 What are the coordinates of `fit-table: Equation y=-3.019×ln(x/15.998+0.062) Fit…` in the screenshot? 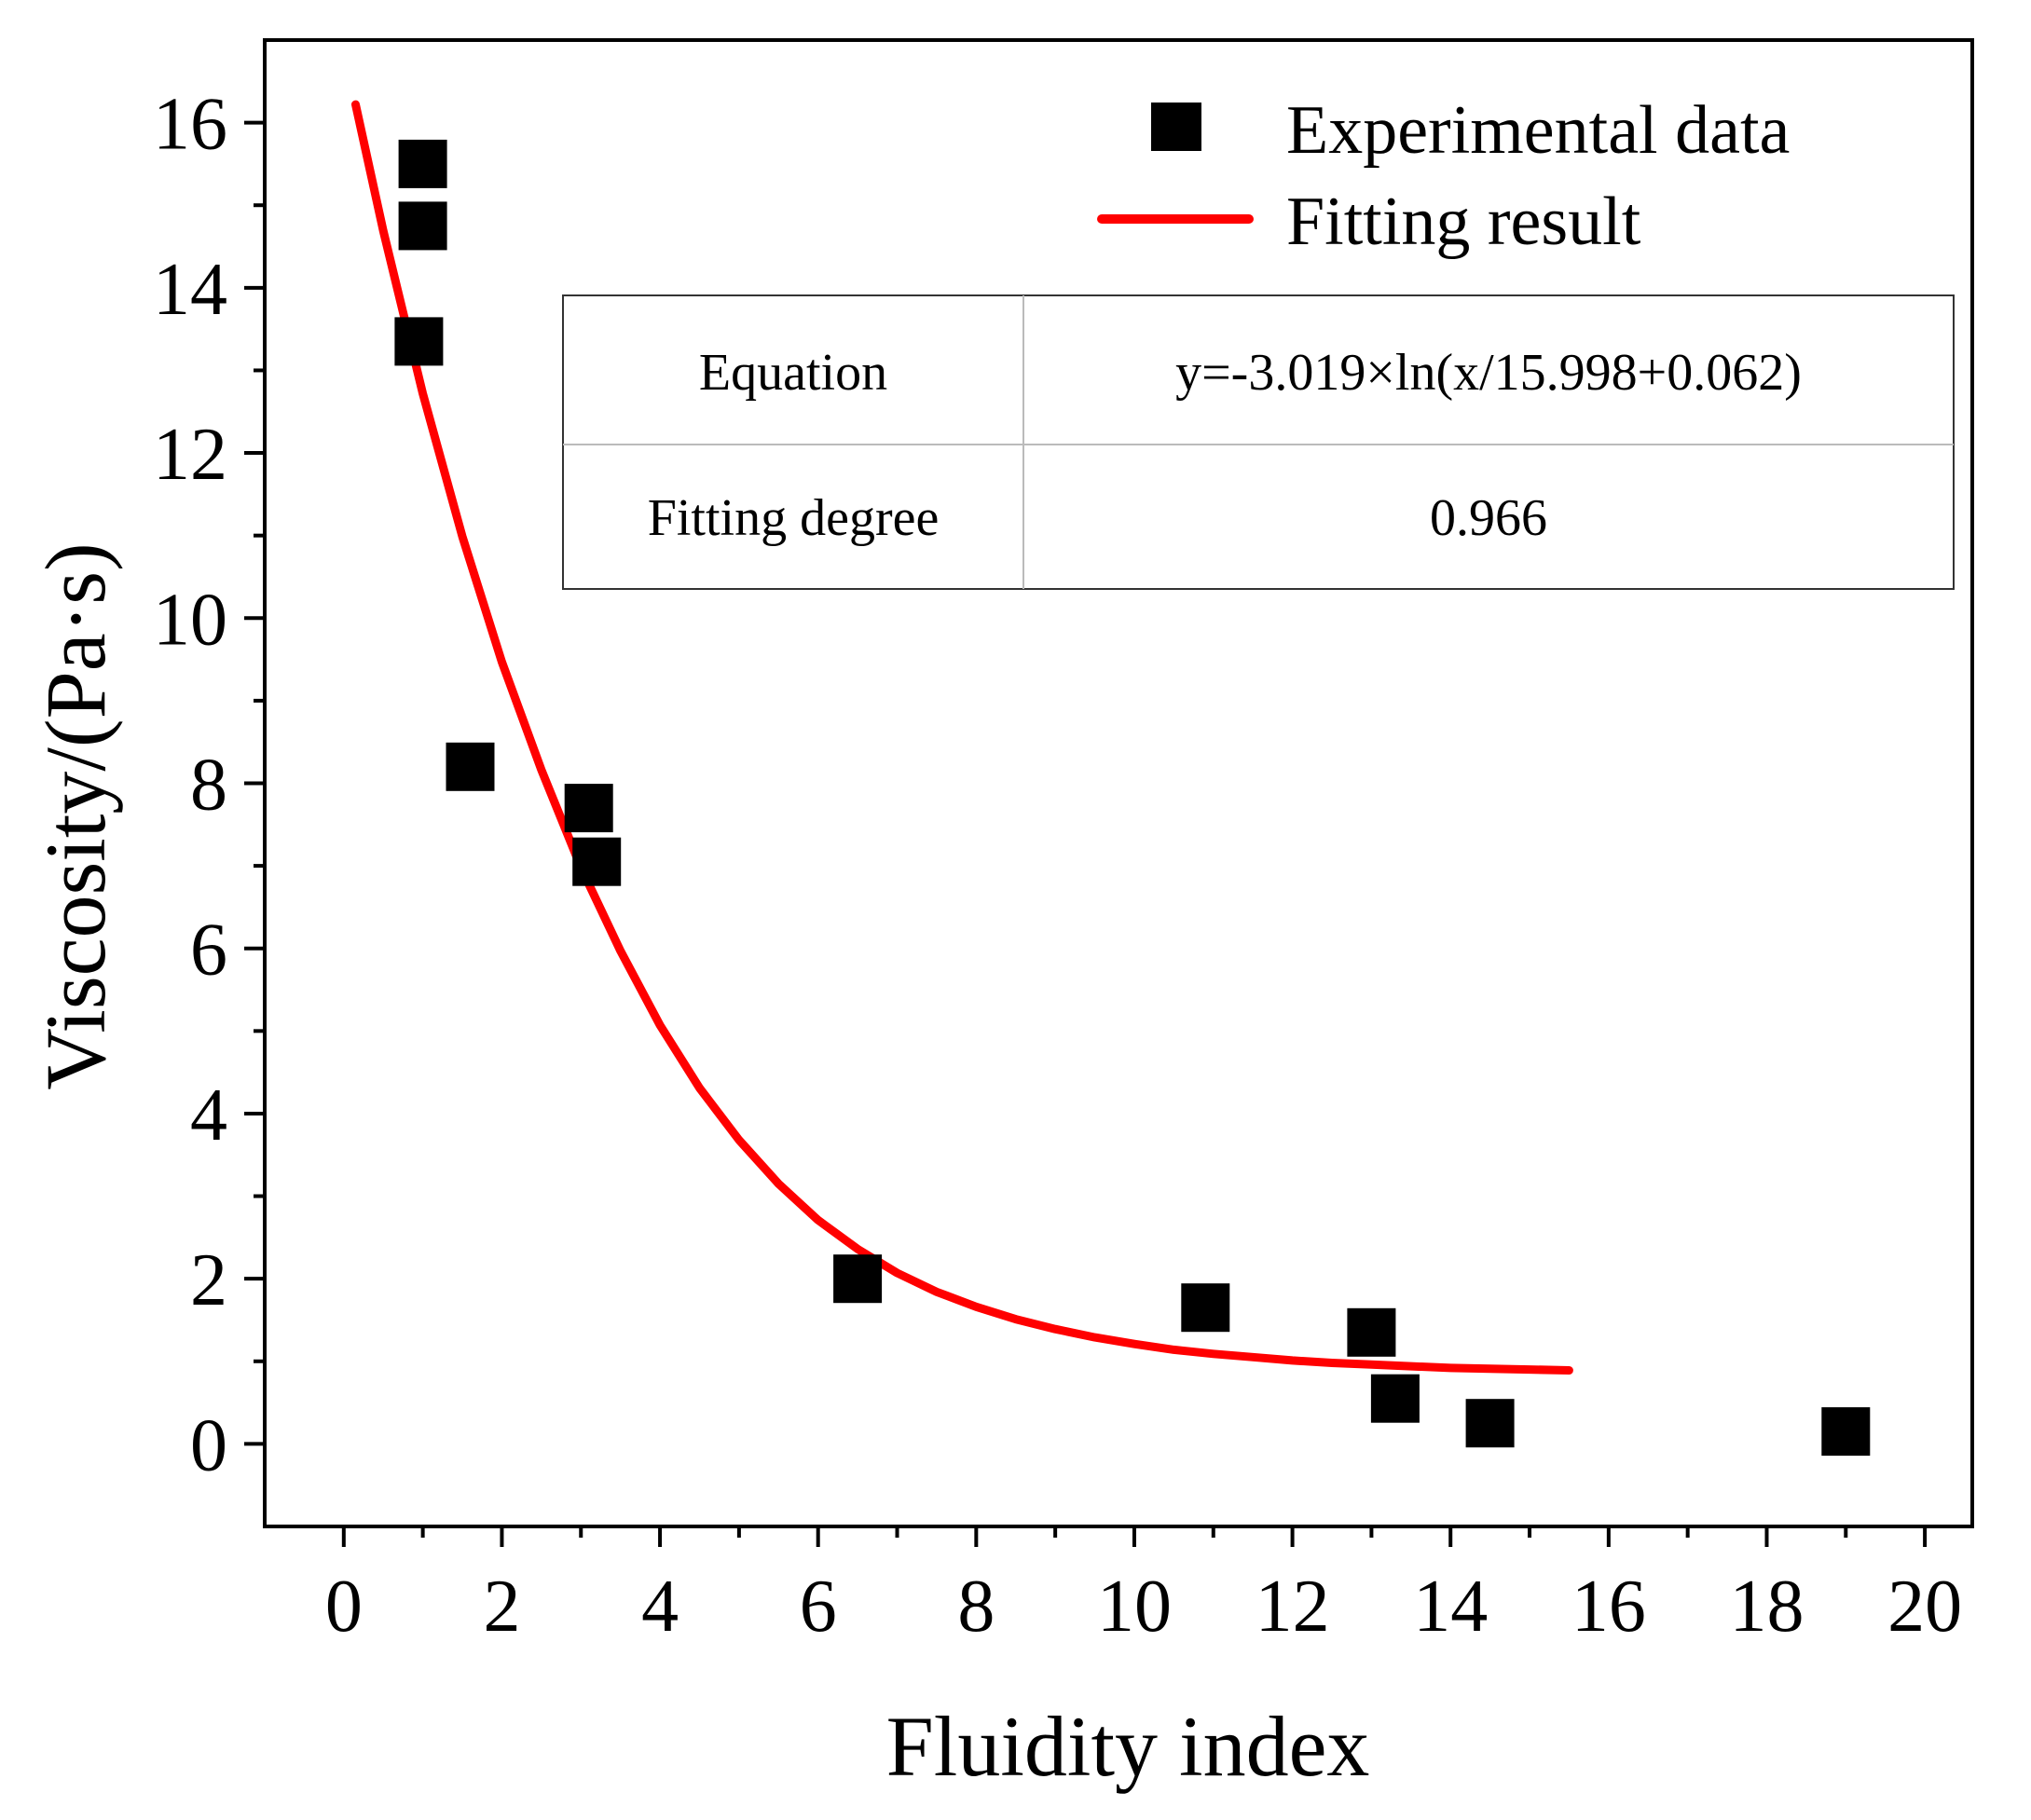 It's located at (1258, 442).